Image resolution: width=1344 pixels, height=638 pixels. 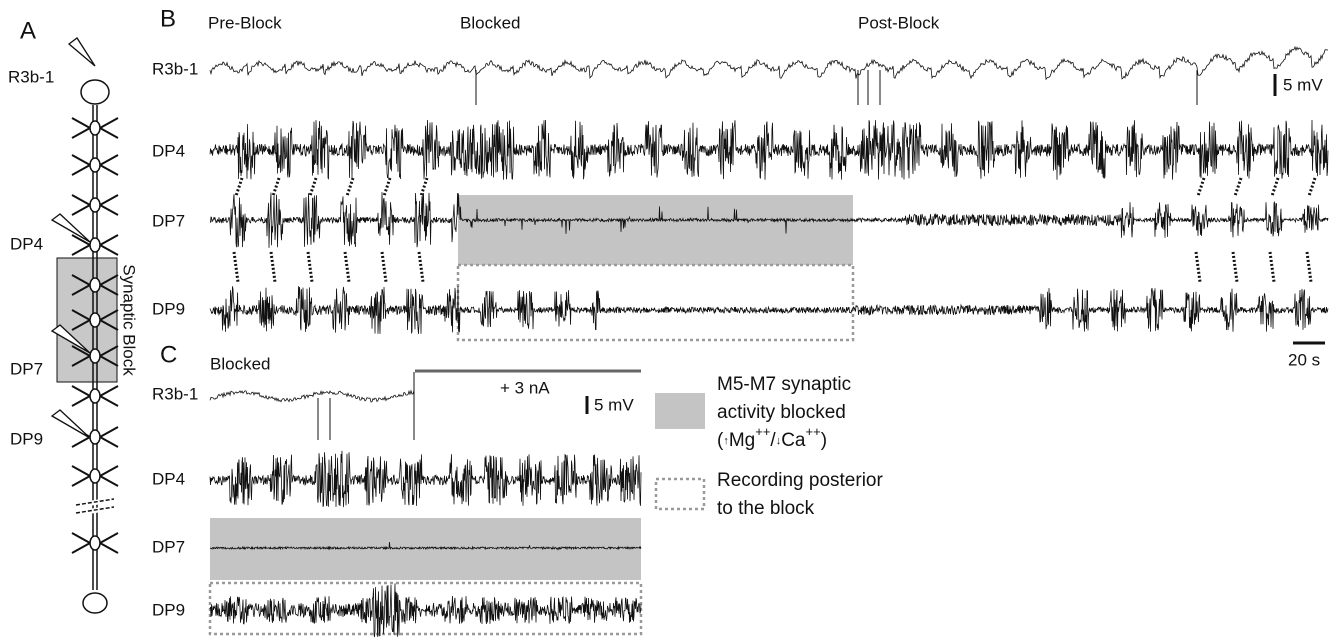 What do you see at coordinates (28, 30) in the screenshot?
I see `panel-label: A` at bounding box center [28, 30].